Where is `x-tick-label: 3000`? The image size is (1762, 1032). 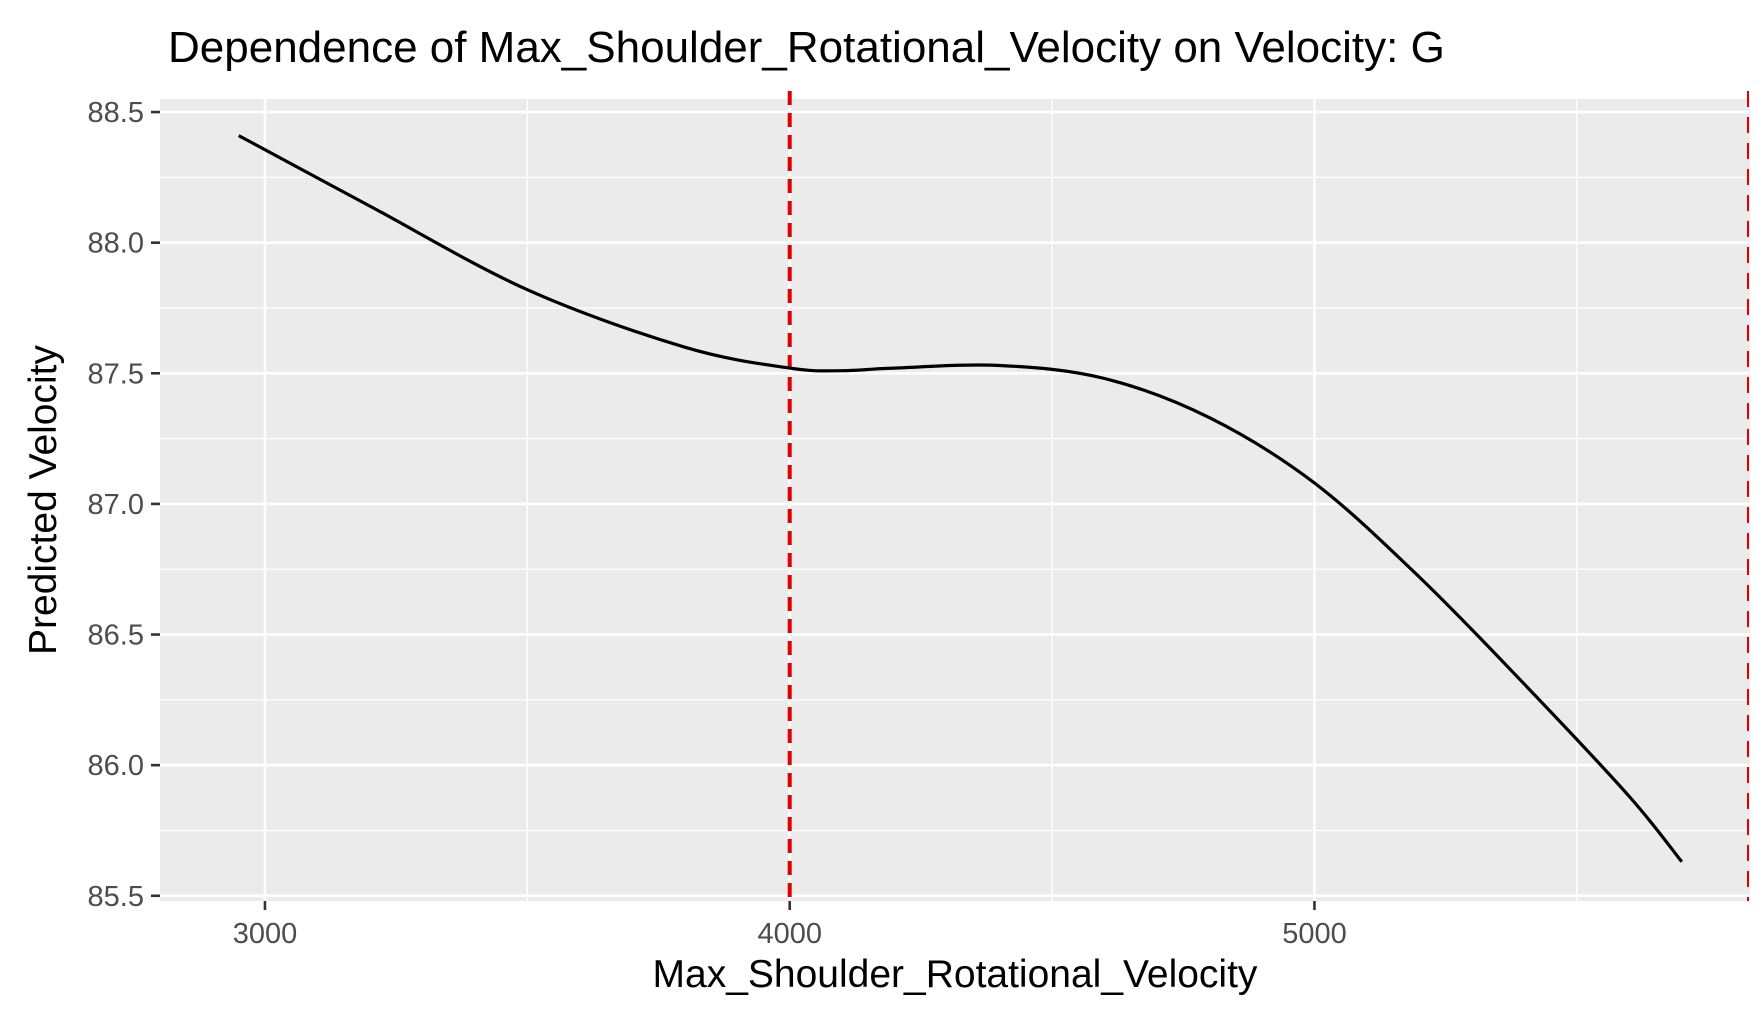 x-tick-label: 3000 is located at coordinates (265, 934).